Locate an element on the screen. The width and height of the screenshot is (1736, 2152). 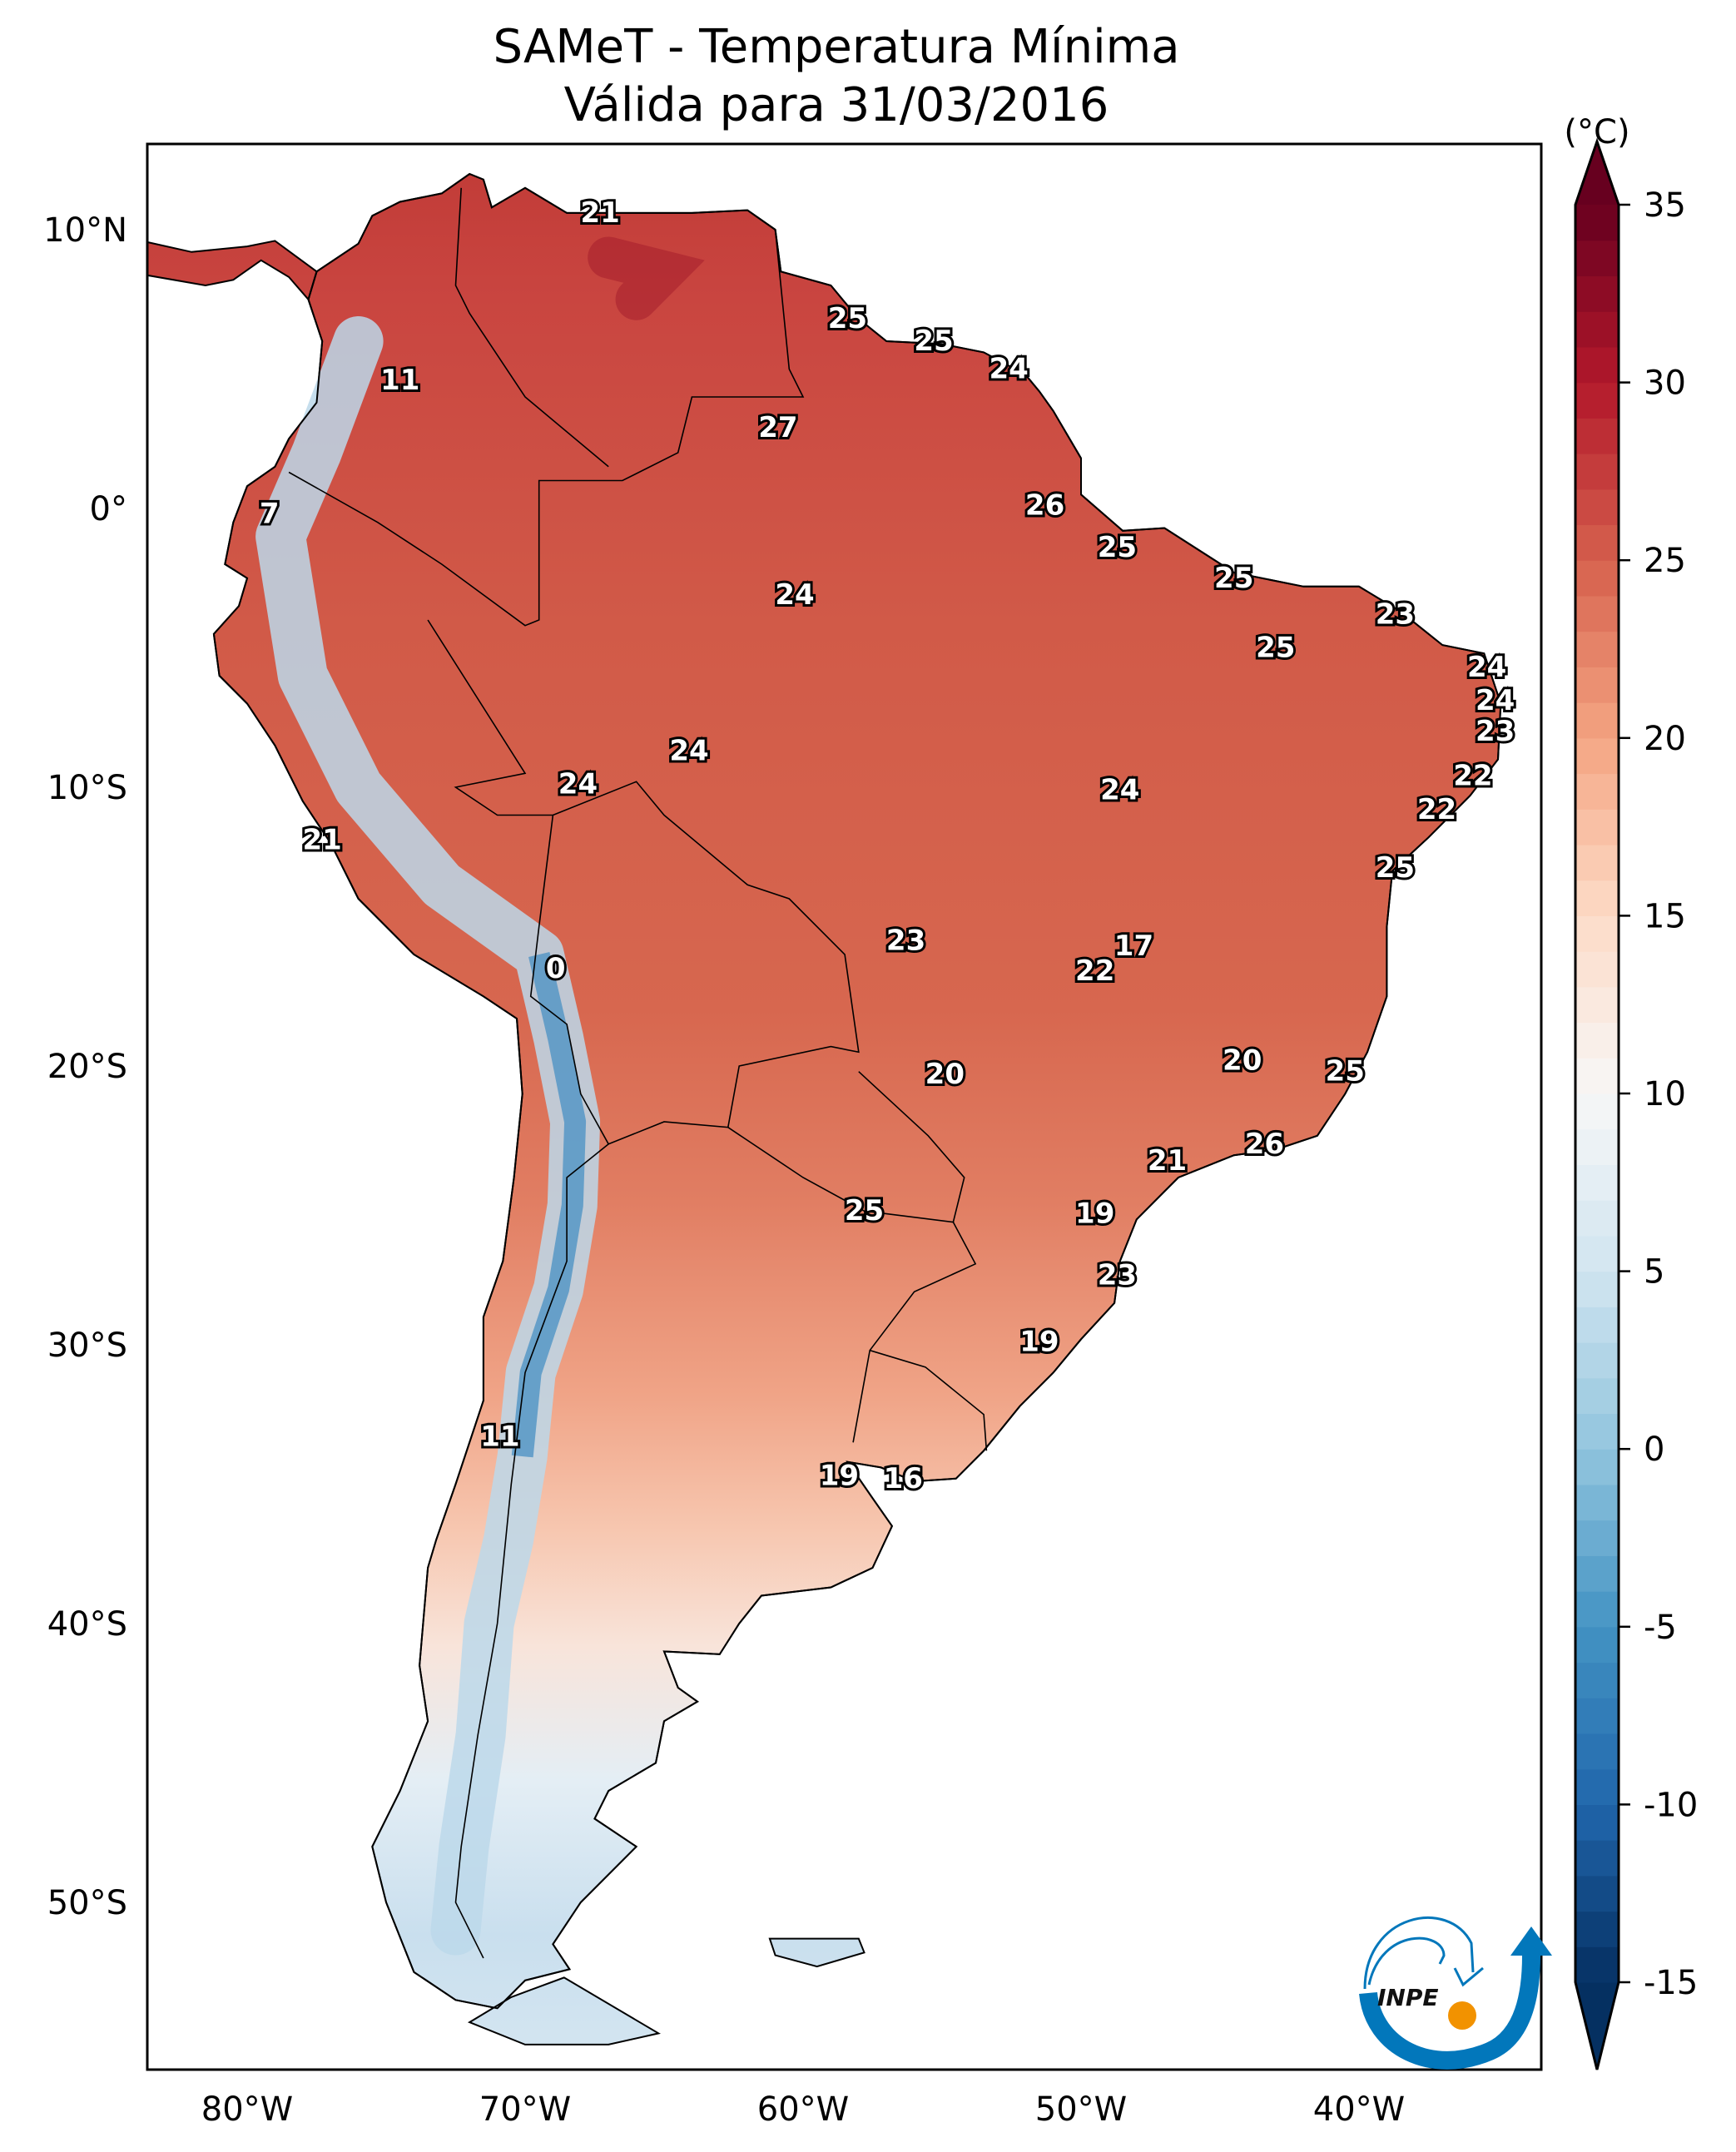
colorbar-lower-extend is located at coordinates (1597, 2026).